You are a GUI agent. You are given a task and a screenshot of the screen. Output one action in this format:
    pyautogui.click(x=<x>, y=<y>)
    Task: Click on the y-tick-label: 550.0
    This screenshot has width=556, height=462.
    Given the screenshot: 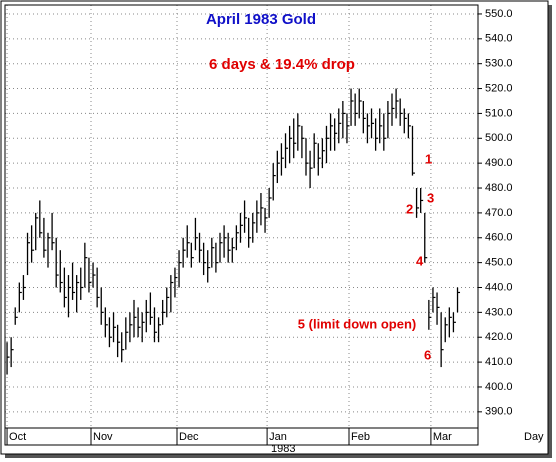 What is the action you would take?
    pyautogui.click(x=499, y=14)
    